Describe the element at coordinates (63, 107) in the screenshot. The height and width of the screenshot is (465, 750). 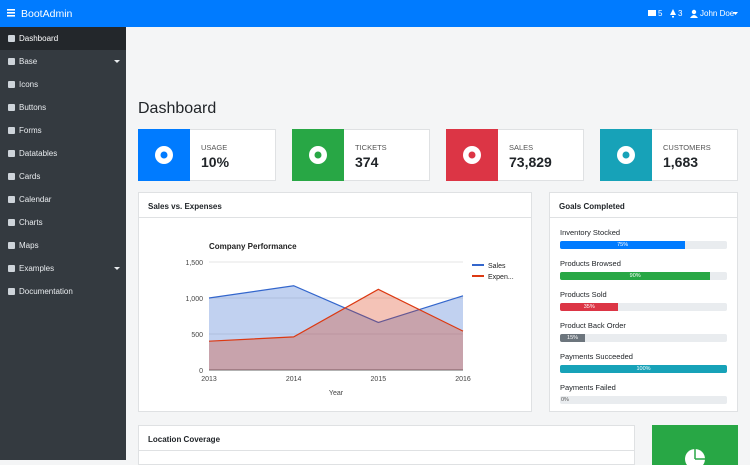
I see `sidebar-item: Buttons` at that location.